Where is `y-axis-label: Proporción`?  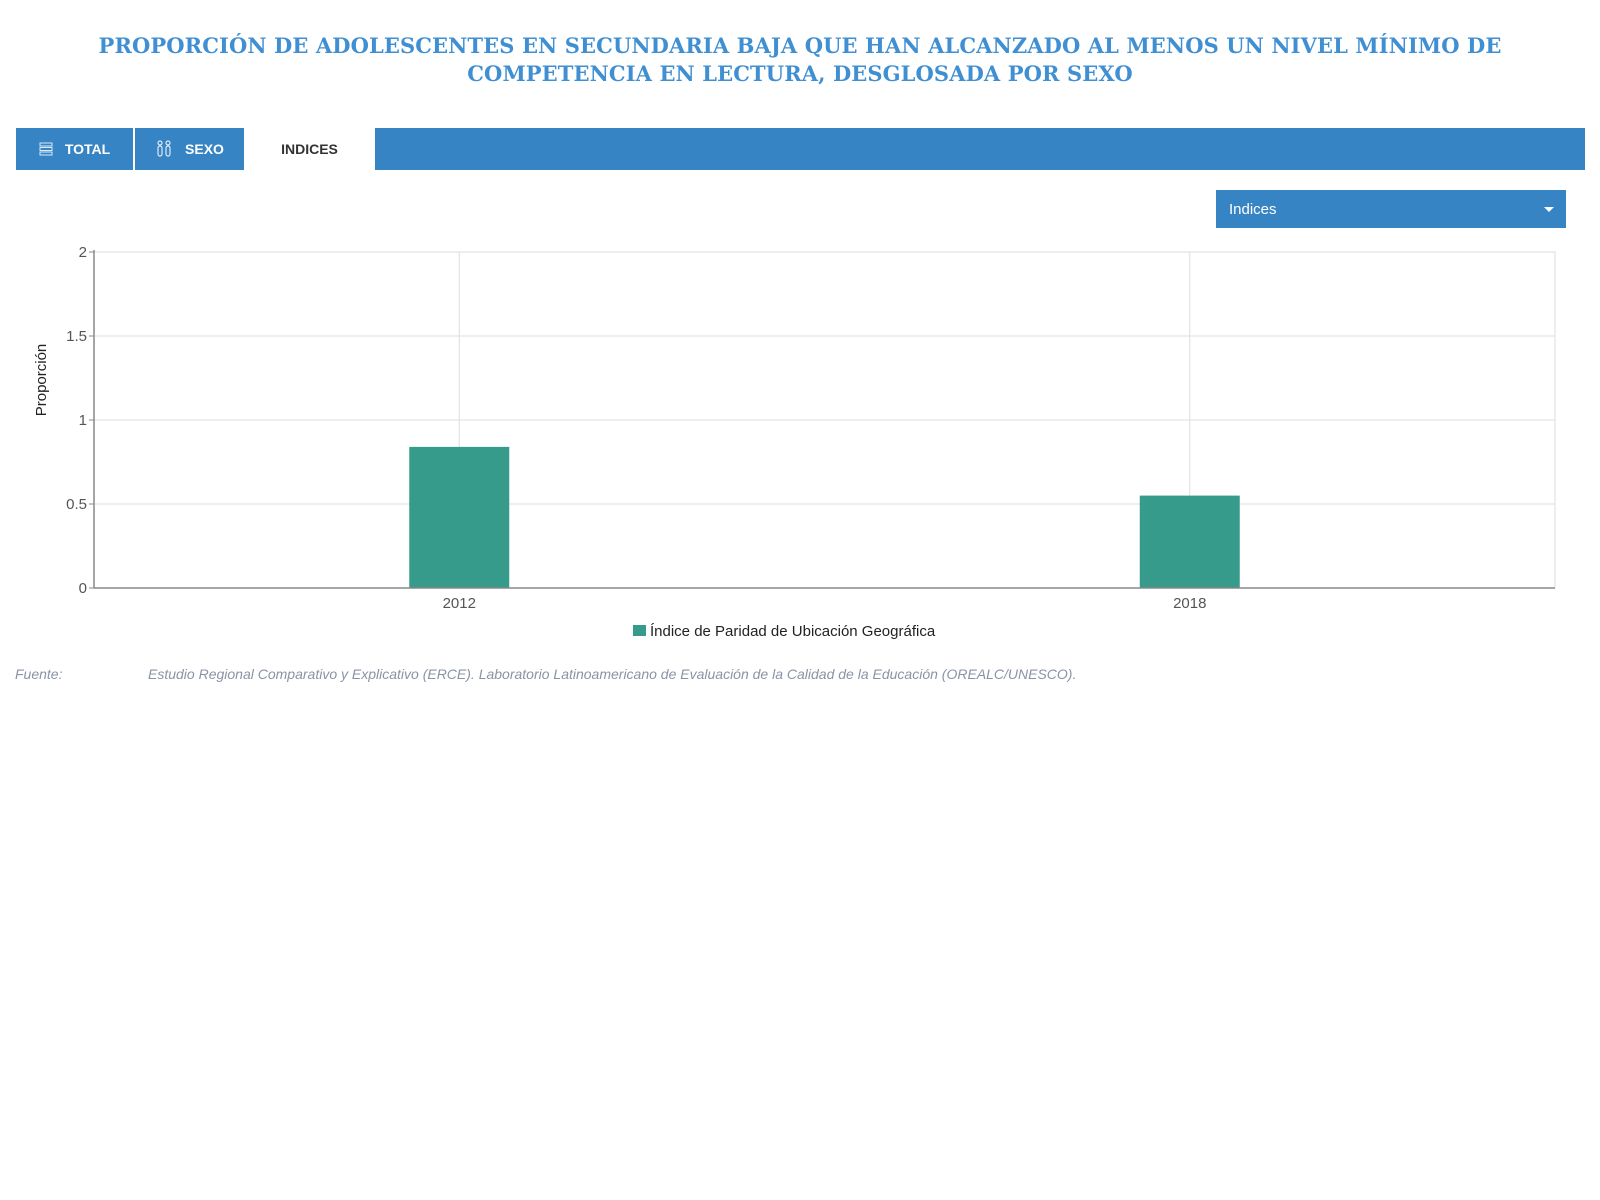 y-axis-label: Proporción is located at coordinates (41, 380).